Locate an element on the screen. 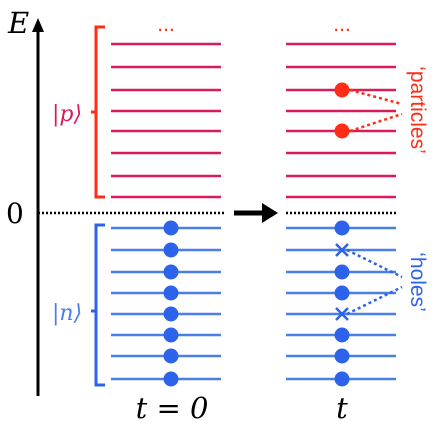  right-arrow-icon is located at coordinates (256, 213).